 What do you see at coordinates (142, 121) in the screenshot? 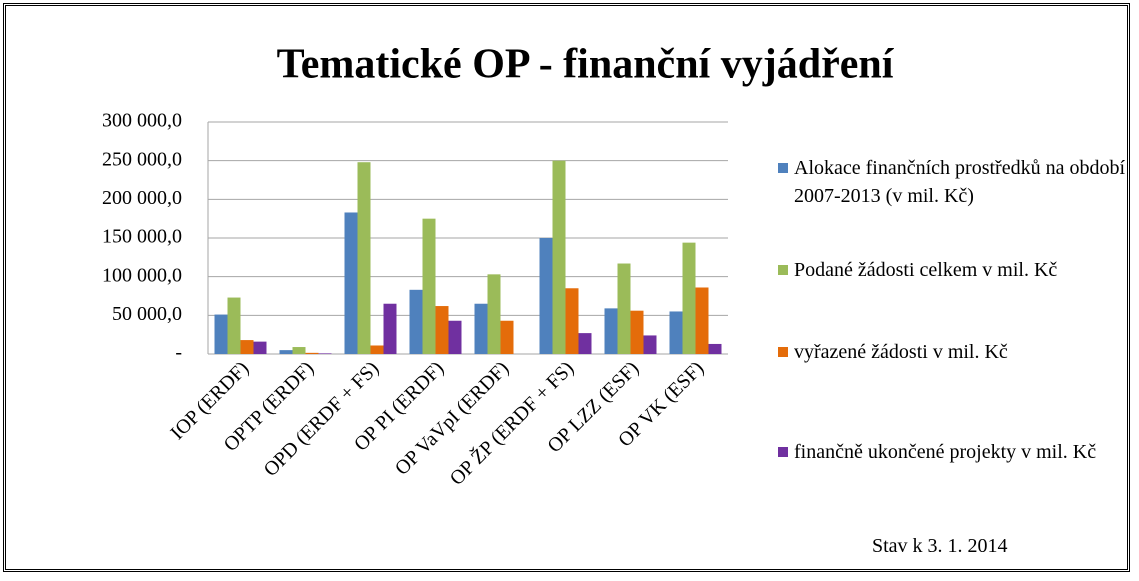
I see `y-tick-label: 300 000,0` at bounding box center [142, 121].